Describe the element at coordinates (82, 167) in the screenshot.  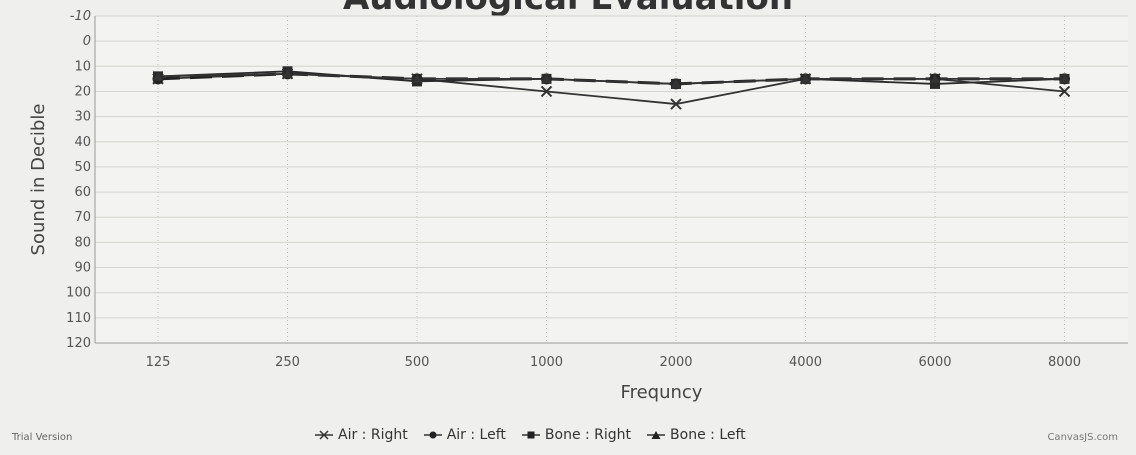
I see `y-tick-label: 50` at that location.